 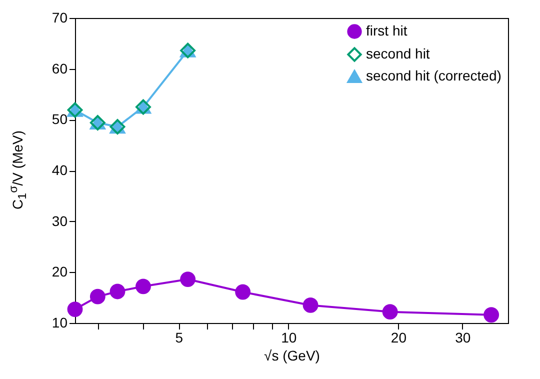 I want to click on y-tick-label: 30, so click(x=60, y=220).